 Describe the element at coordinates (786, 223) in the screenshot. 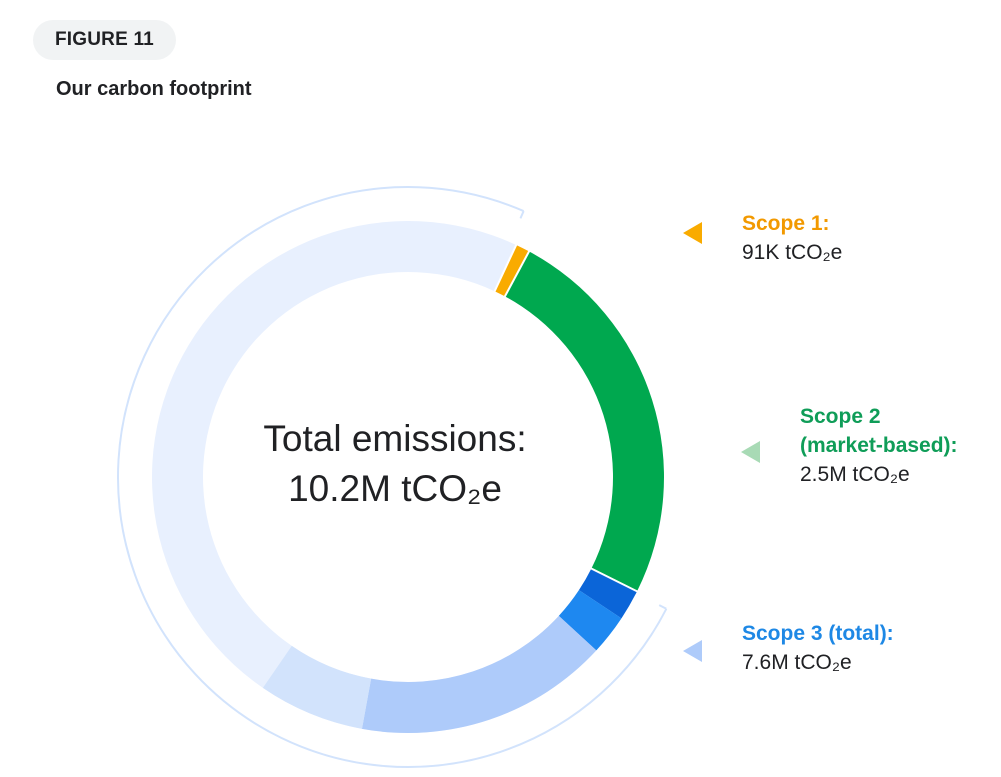

I see `legend-scope1-label: Scope 1:` at that location.